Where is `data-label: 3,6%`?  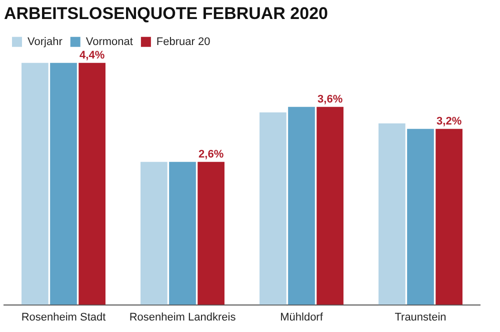
data-label: 3,6% is located at coordinates (330, 99).